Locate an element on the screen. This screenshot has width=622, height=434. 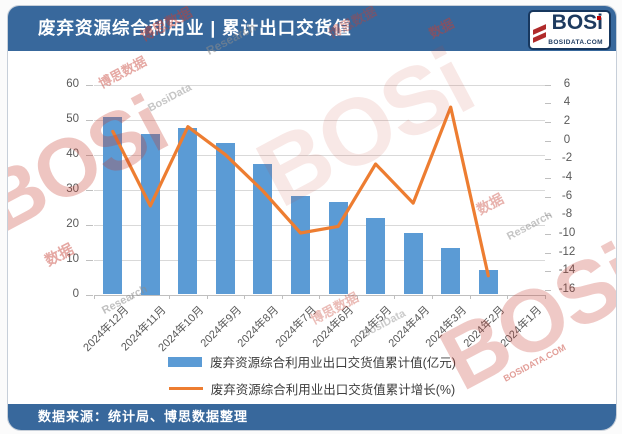
y-axis-label-right: 0 is located at coordinates (567, 139).